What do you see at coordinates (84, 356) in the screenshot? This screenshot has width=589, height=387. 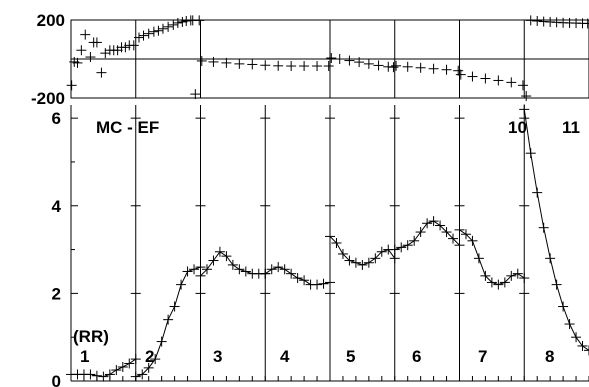 I see `segment-number-1: 1` at bounding box center [84, 356].